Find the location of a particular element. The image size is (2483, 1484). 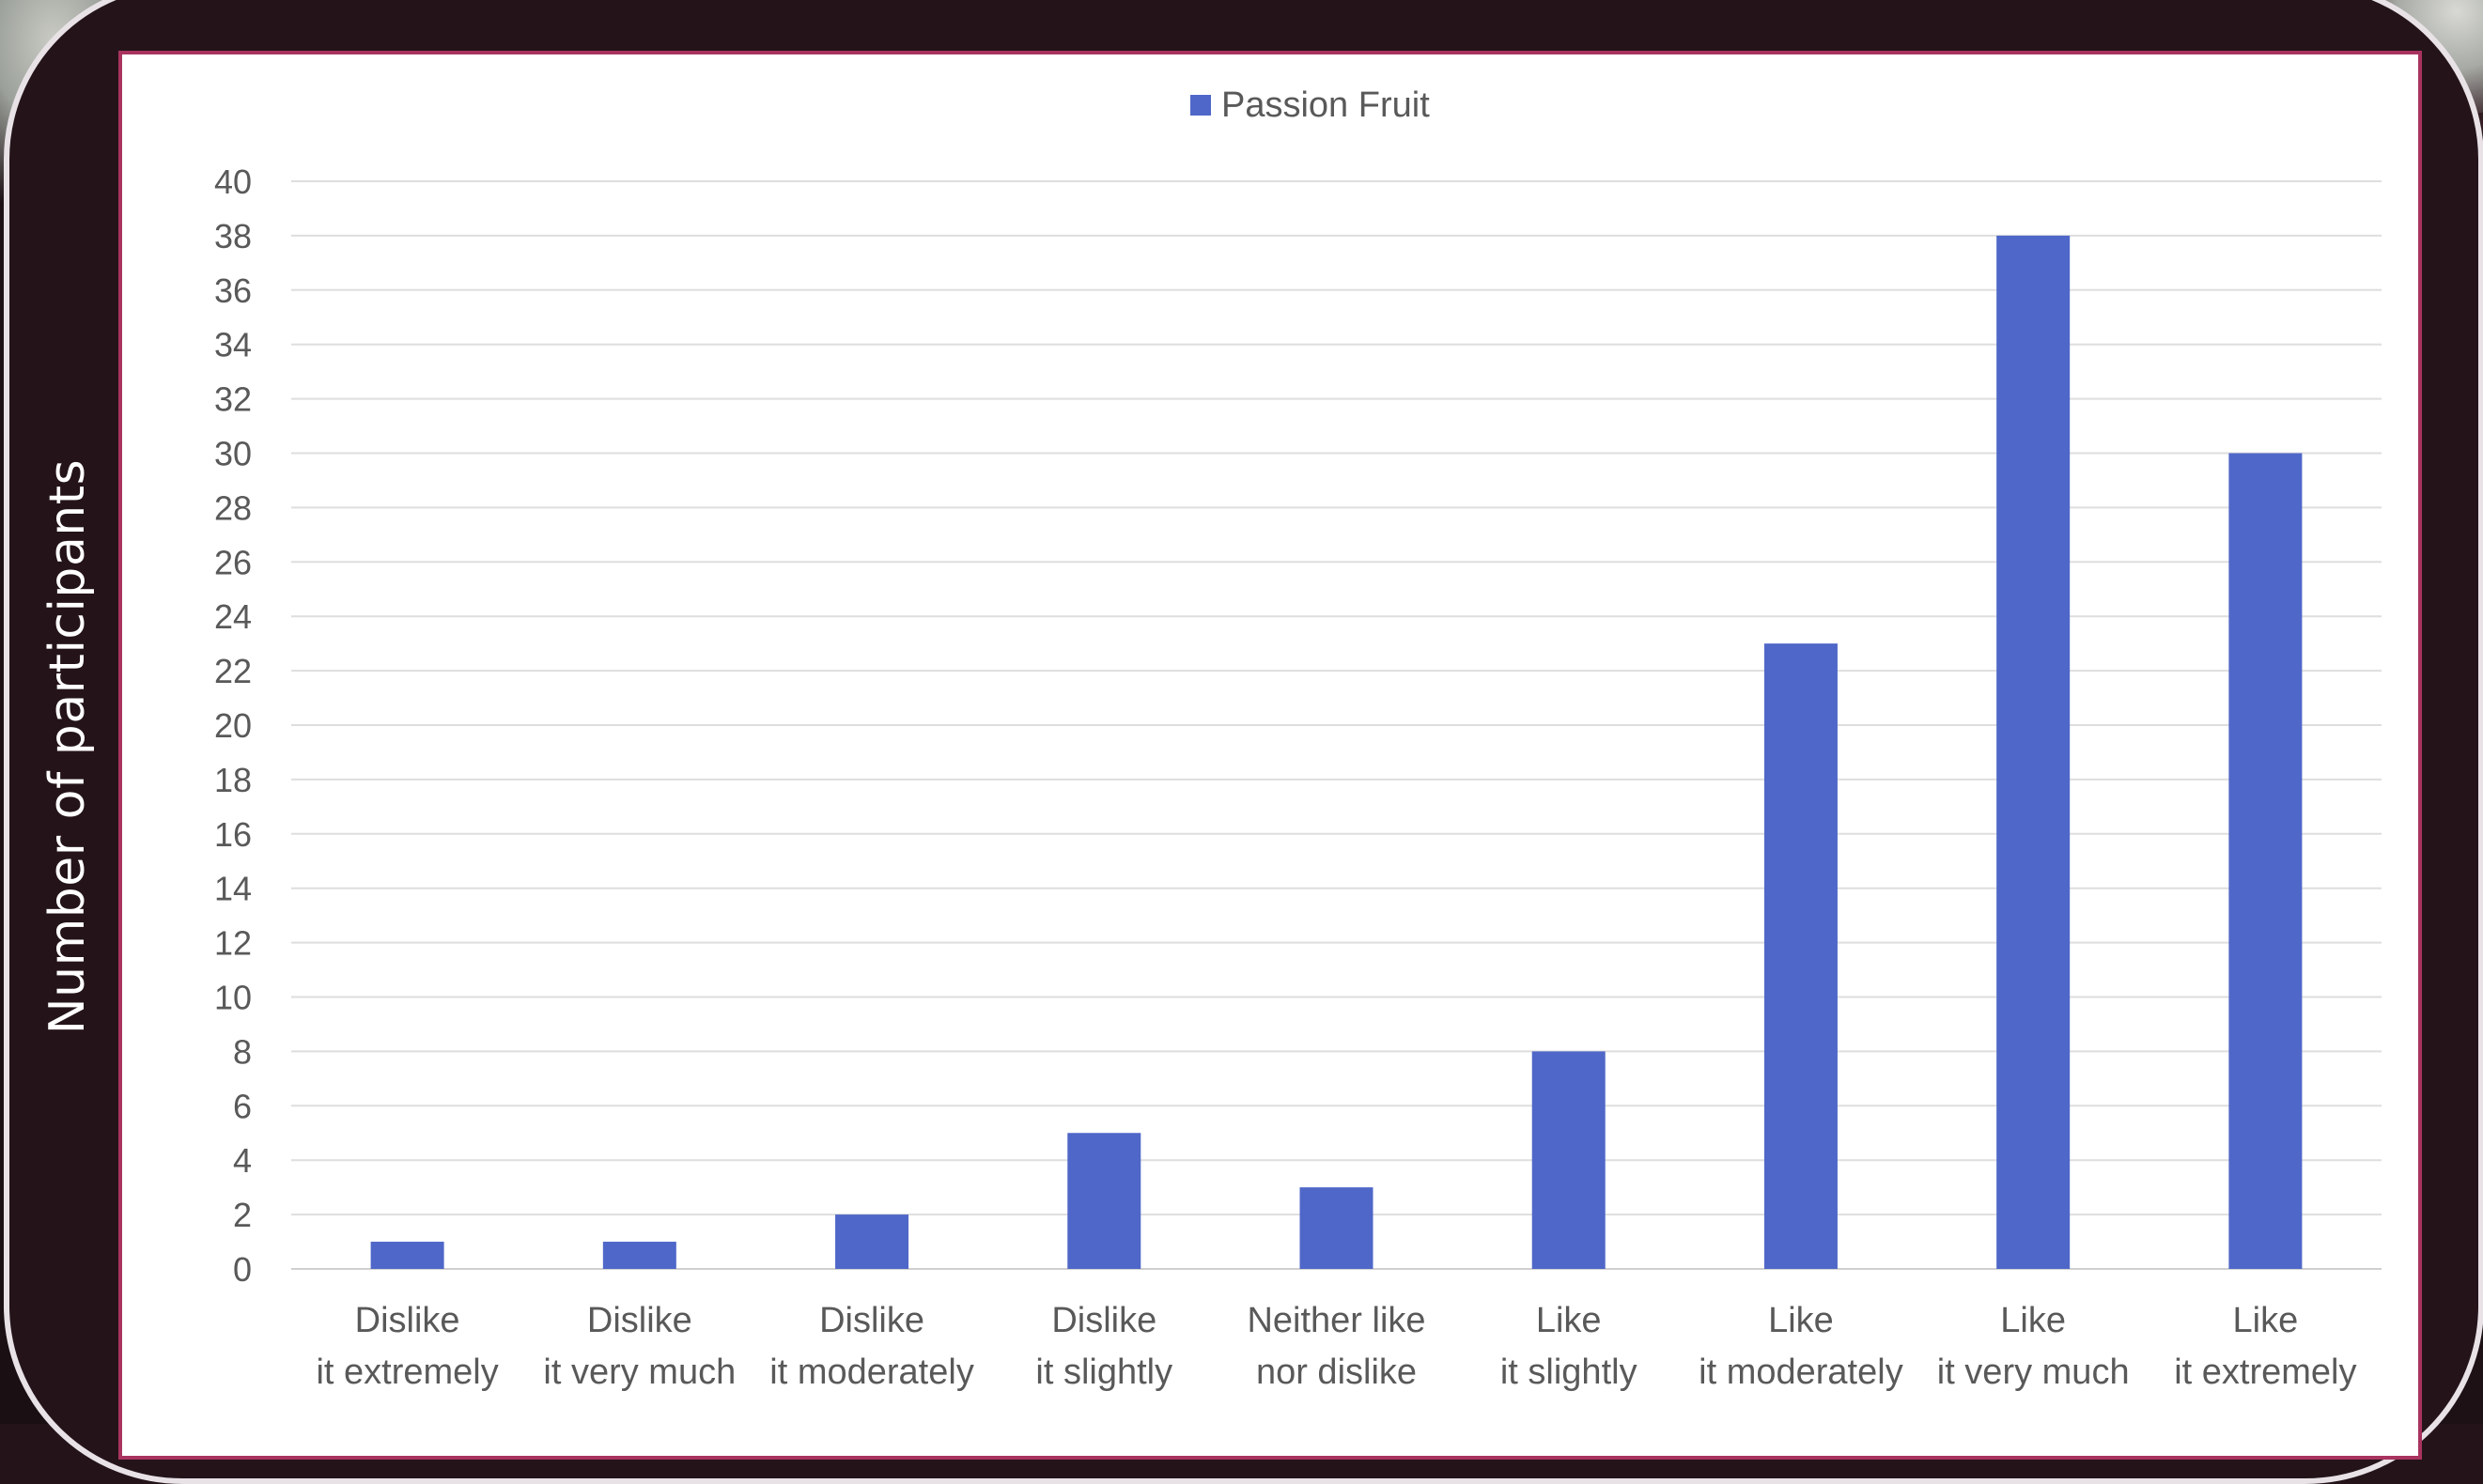

y-tick-label: 22 is located at coordinates (233, 671).